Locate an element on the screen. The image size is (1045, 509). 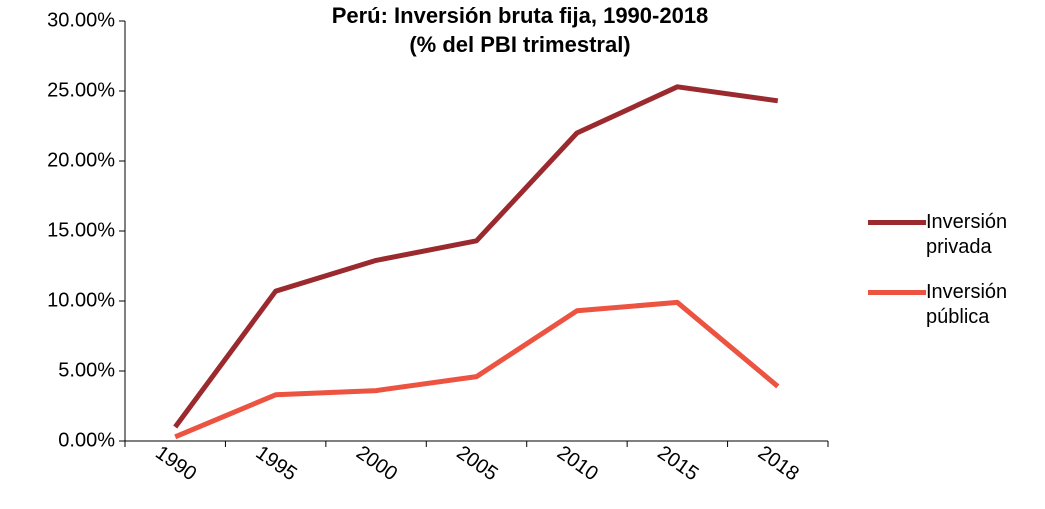
x-tick-label: 2015 is located at coordinates (677, 464).